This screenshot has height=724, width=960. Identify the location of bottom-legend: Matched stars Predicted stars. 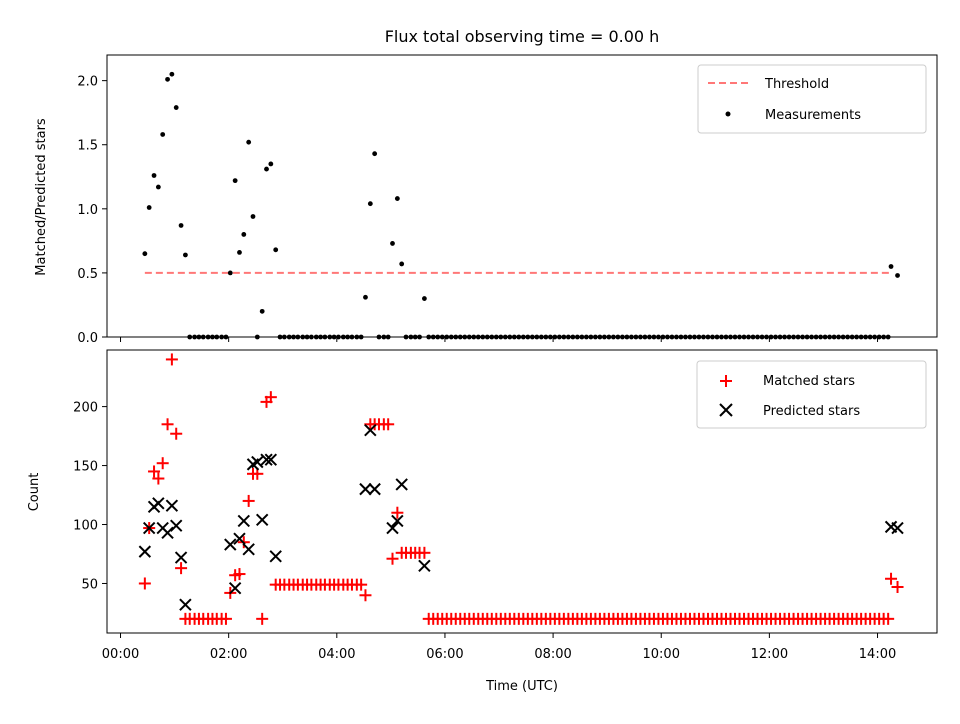
(811, 394).